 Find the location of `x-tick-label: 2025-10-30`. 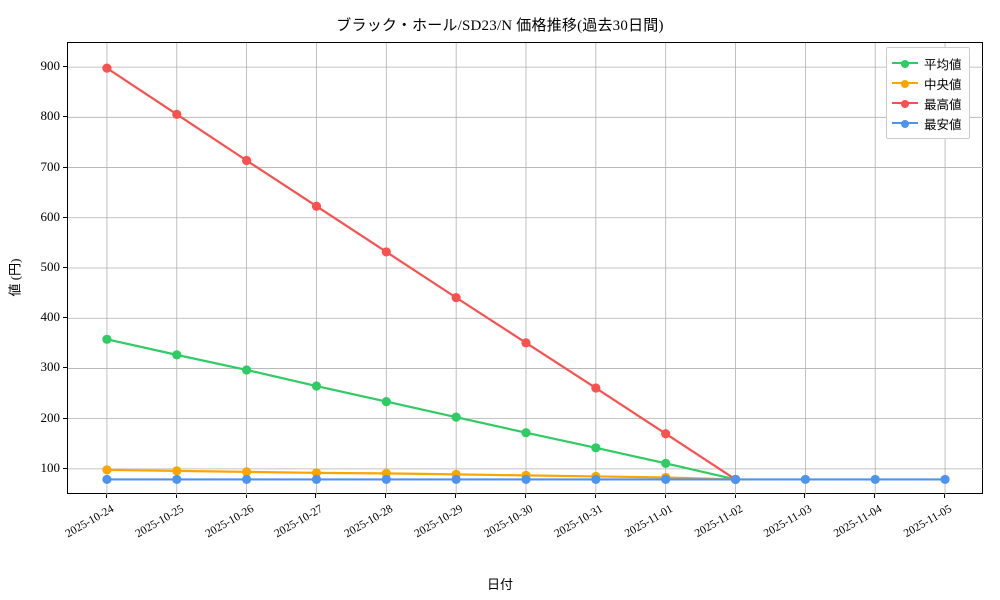

x-tick-label: 2025-10-30 is located at coordinates (508, 522).